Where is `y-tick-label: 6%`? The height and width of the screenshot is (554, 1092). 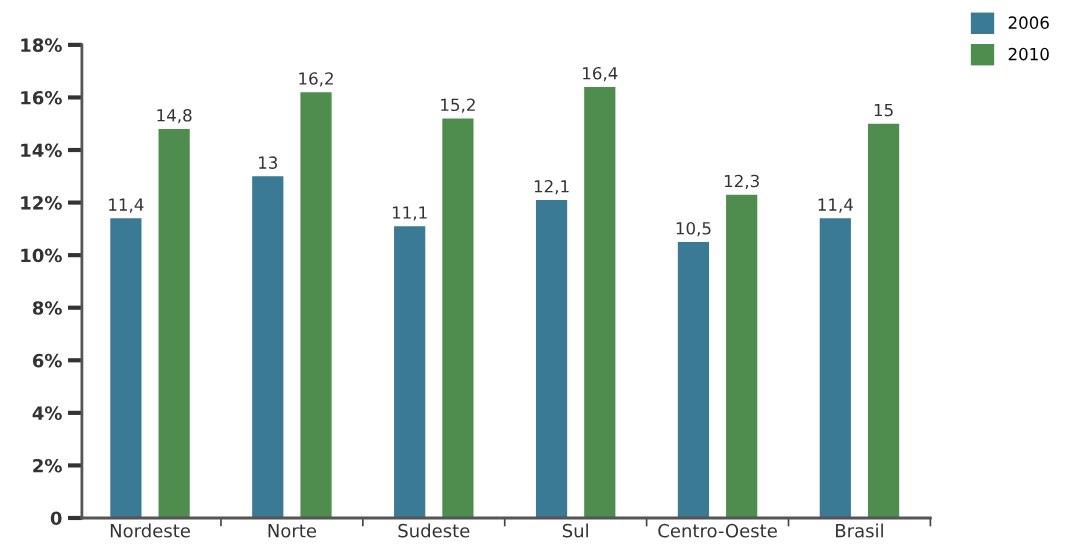 y-tick-label: 6% is located at coordinates (47, 360).